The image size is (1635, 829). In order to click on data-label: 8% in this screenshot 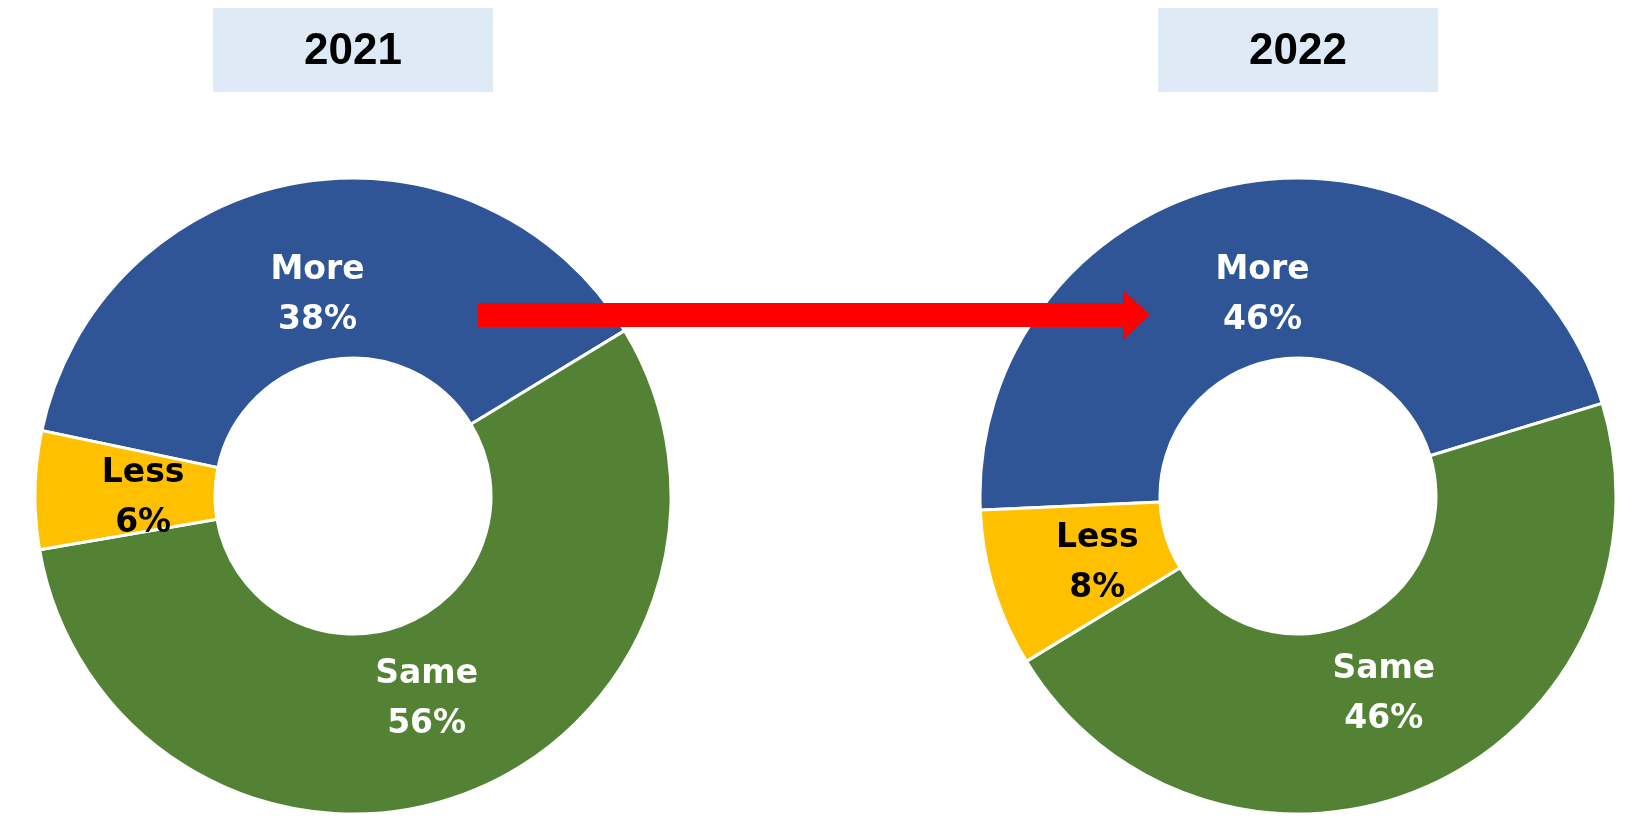, I will do `click(1097, 586)`.